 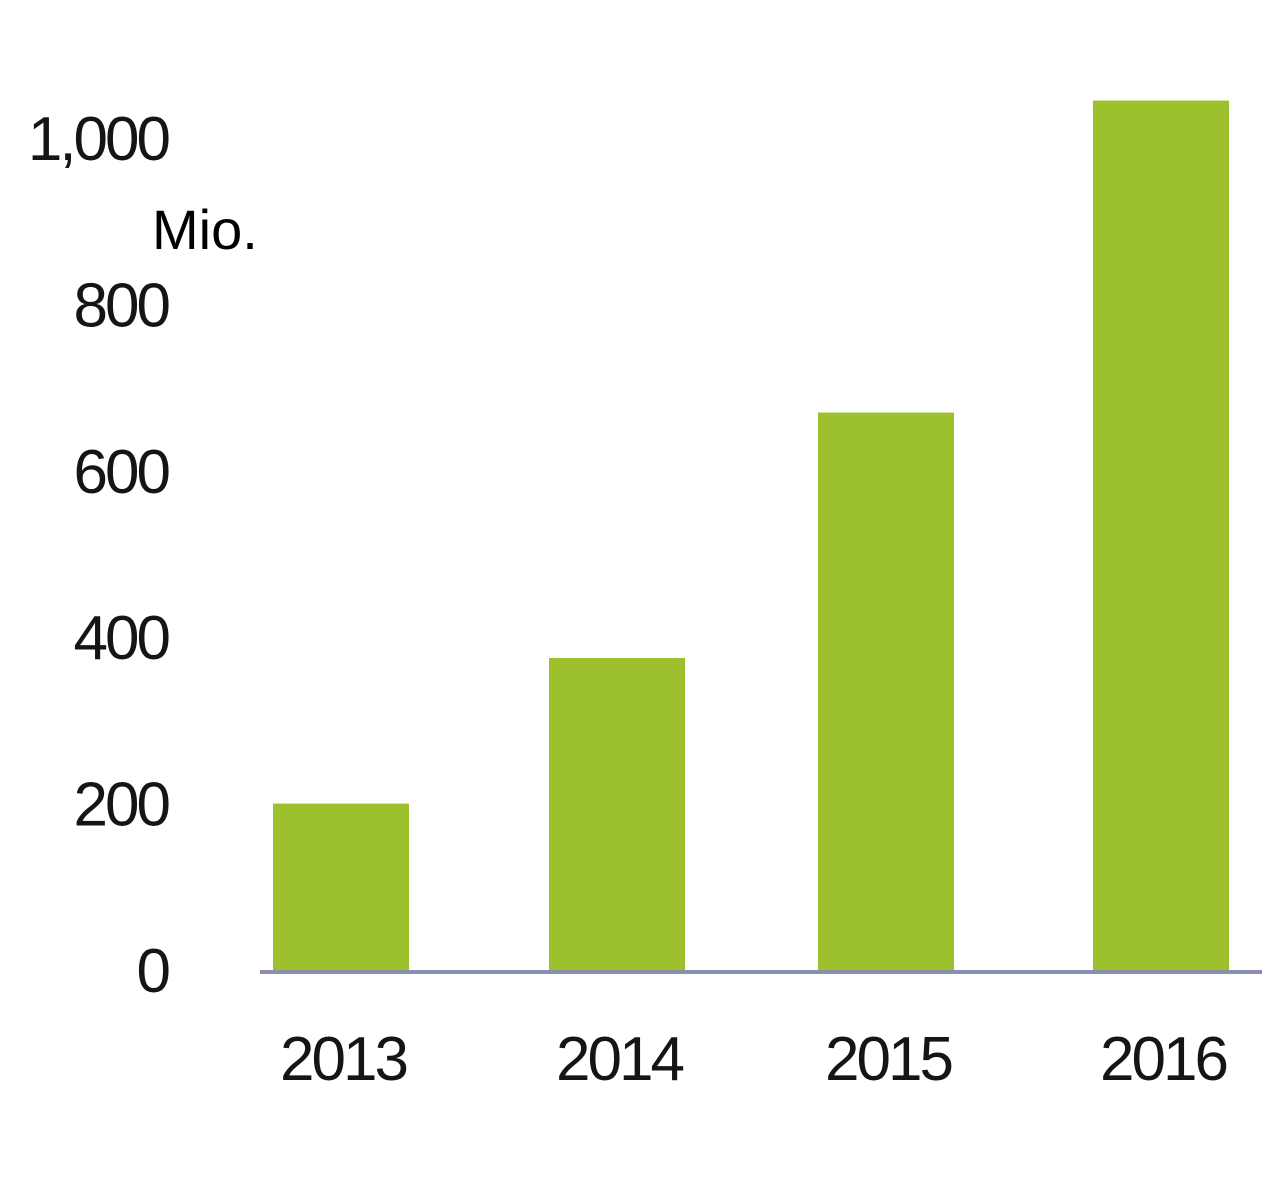 What do you see at coordinates (122, 472) in the screenshot?
I see `y-tick-label: 600` at bounding box center [122, 472].